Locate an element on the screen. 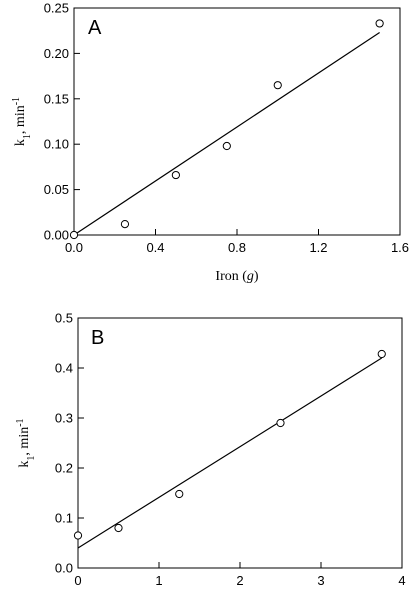 The height and width of the screenshot is (595, 416). x-tick-label: 0.8 is located at coordinates (237, 247).